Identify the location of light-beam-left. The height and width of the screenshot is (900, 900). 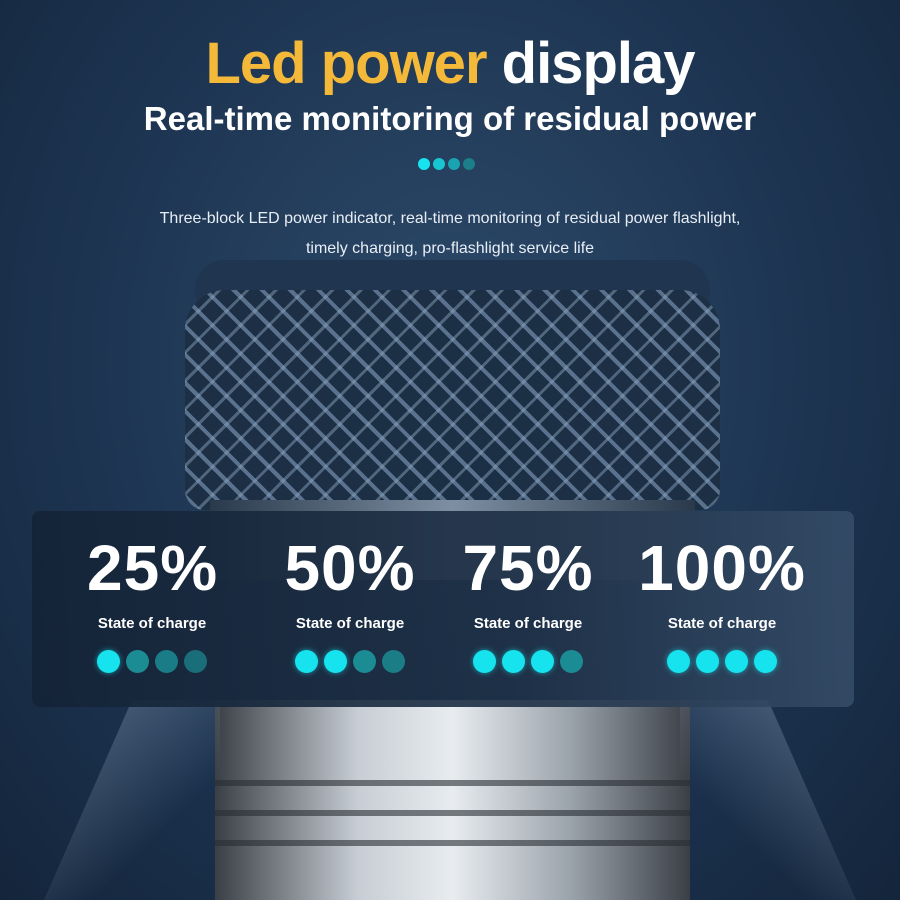
(132, 800).